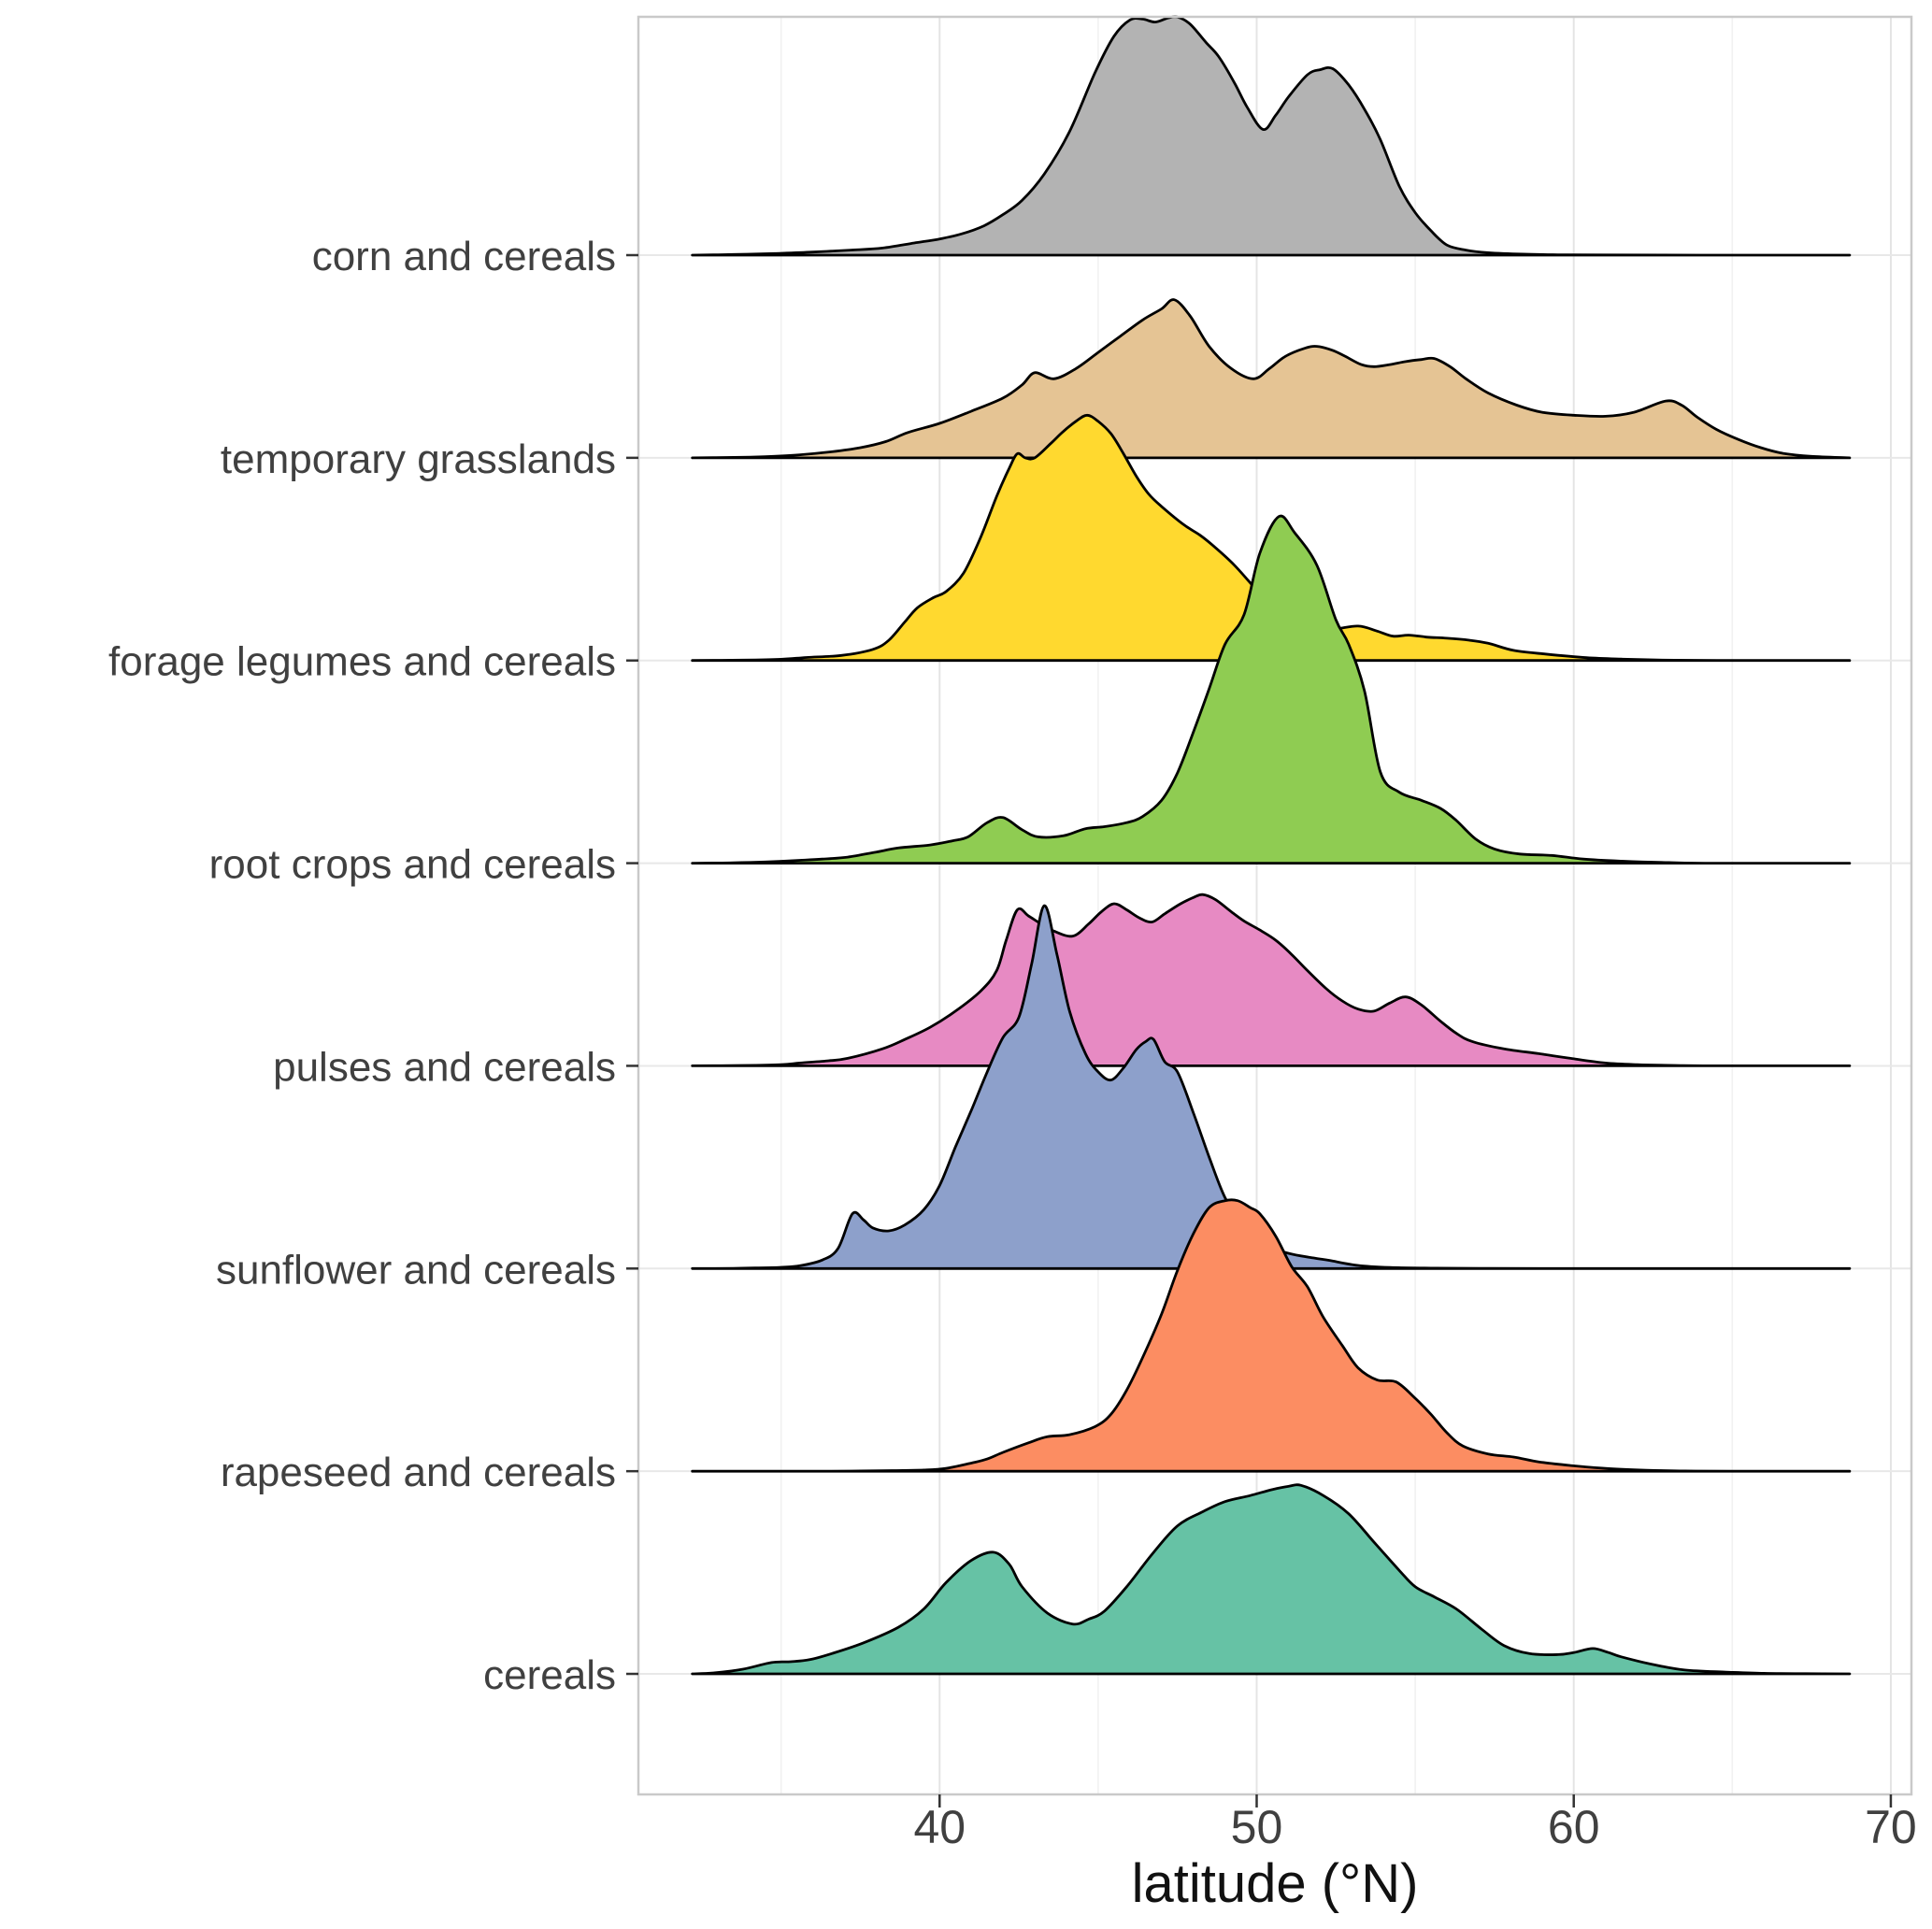 Image resolution: width=1932 pixels, height=1929 pixels. Describe the element at coordinates (362, 662) in the screenshot. I see `category-label-forage-legumes-and-cereals: forage legumes and cereals` at that location.